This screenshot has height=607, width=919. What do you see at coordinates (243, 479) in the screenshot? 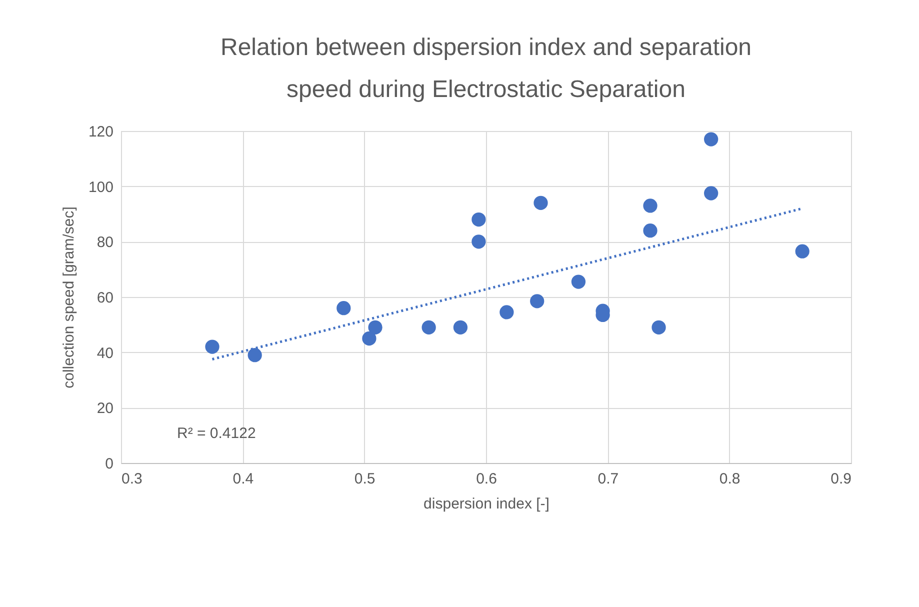
I see `x-tick-label: 0.4` at bounding box center [243, 479].